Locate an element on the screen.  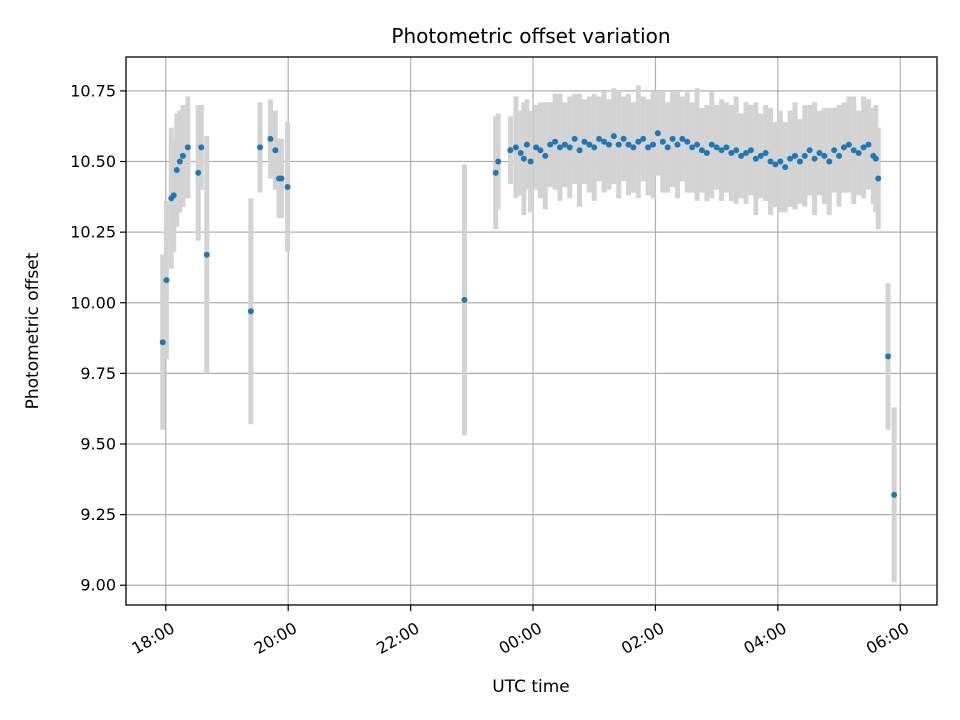
x-tick-label: 02:00 is located at coordinates (642, 638).